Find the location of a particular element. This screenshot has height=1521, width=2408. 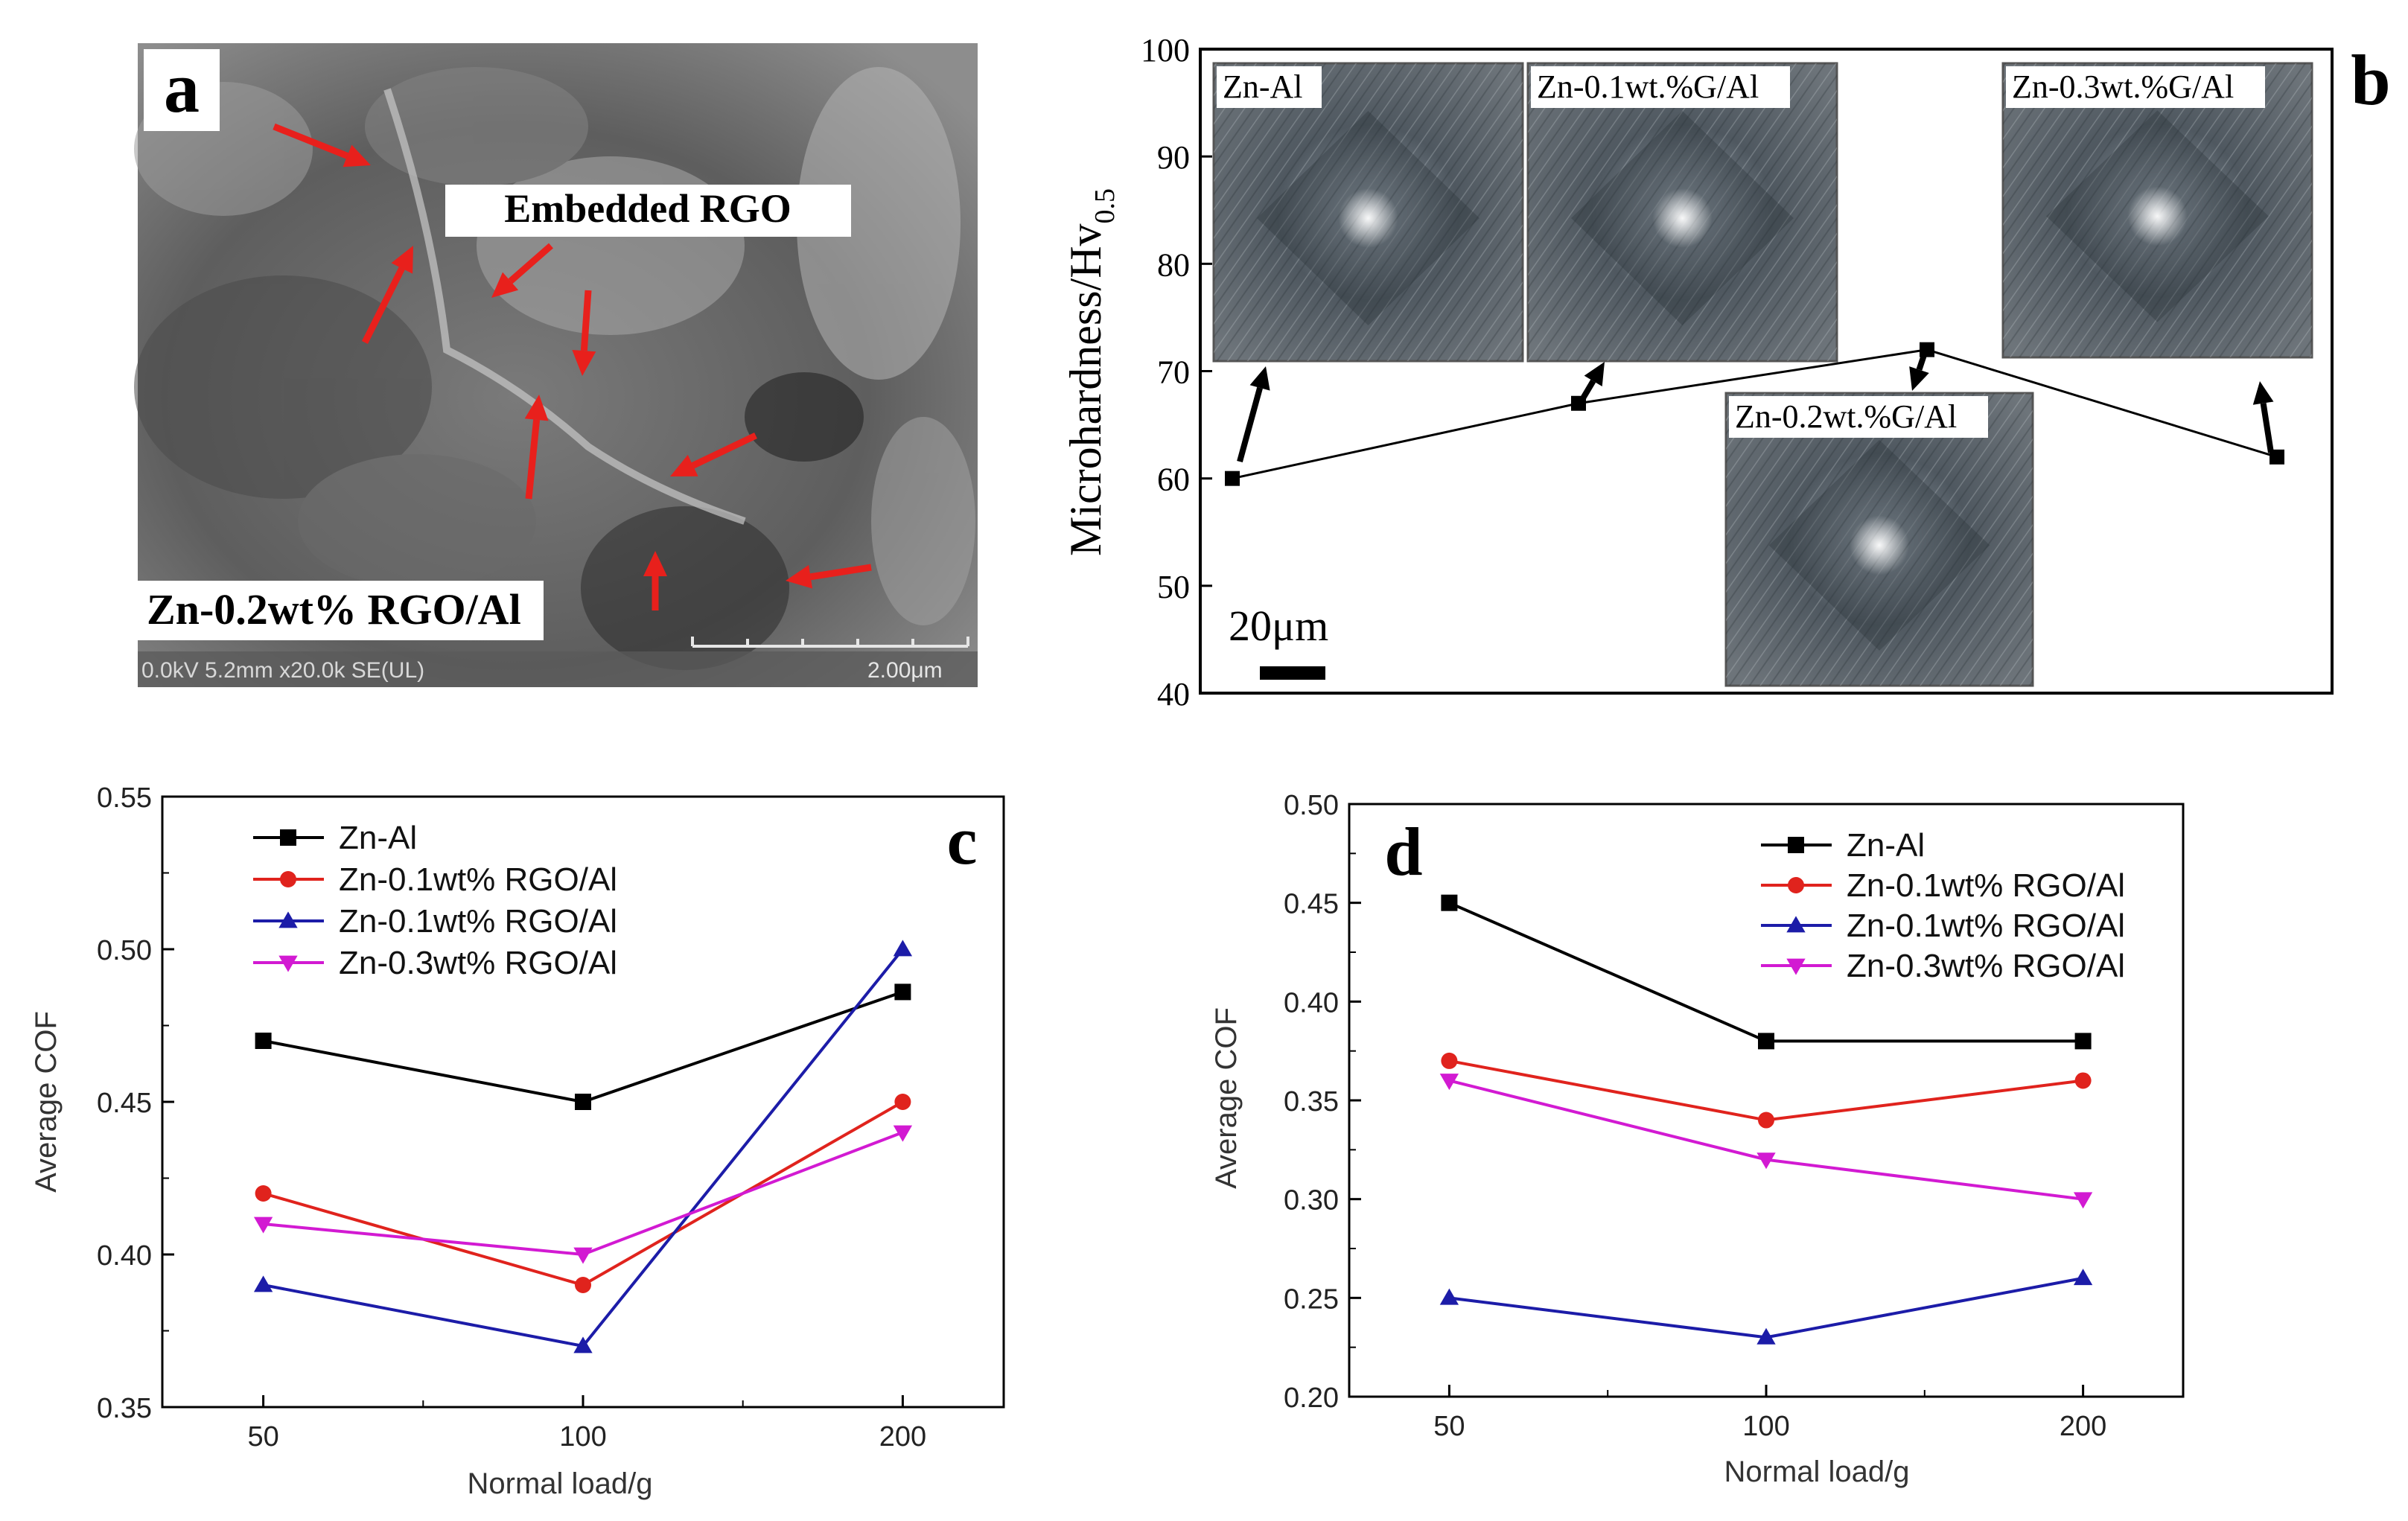

panel-b-y-tick-label: 40 is located at coordinates (1173, 694).